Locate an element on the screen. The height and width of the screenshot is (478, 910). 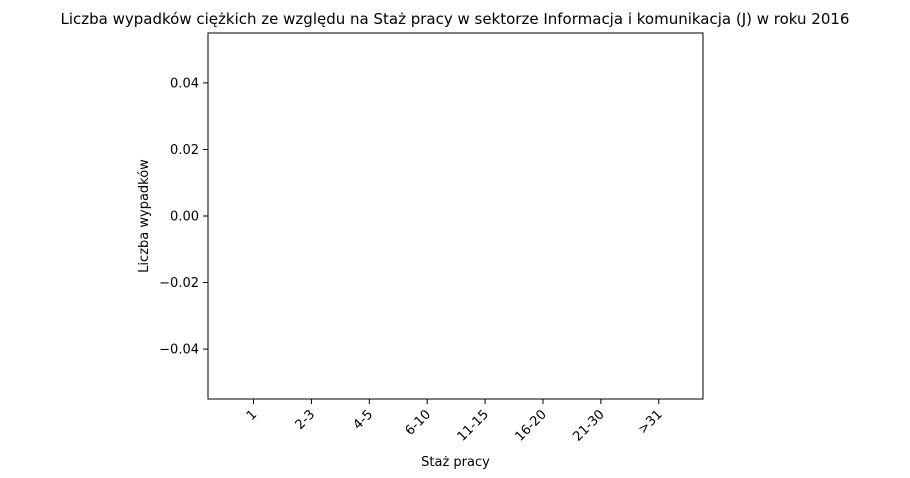
y-tick-label: −0.02 is located at coordinates (179, 283).